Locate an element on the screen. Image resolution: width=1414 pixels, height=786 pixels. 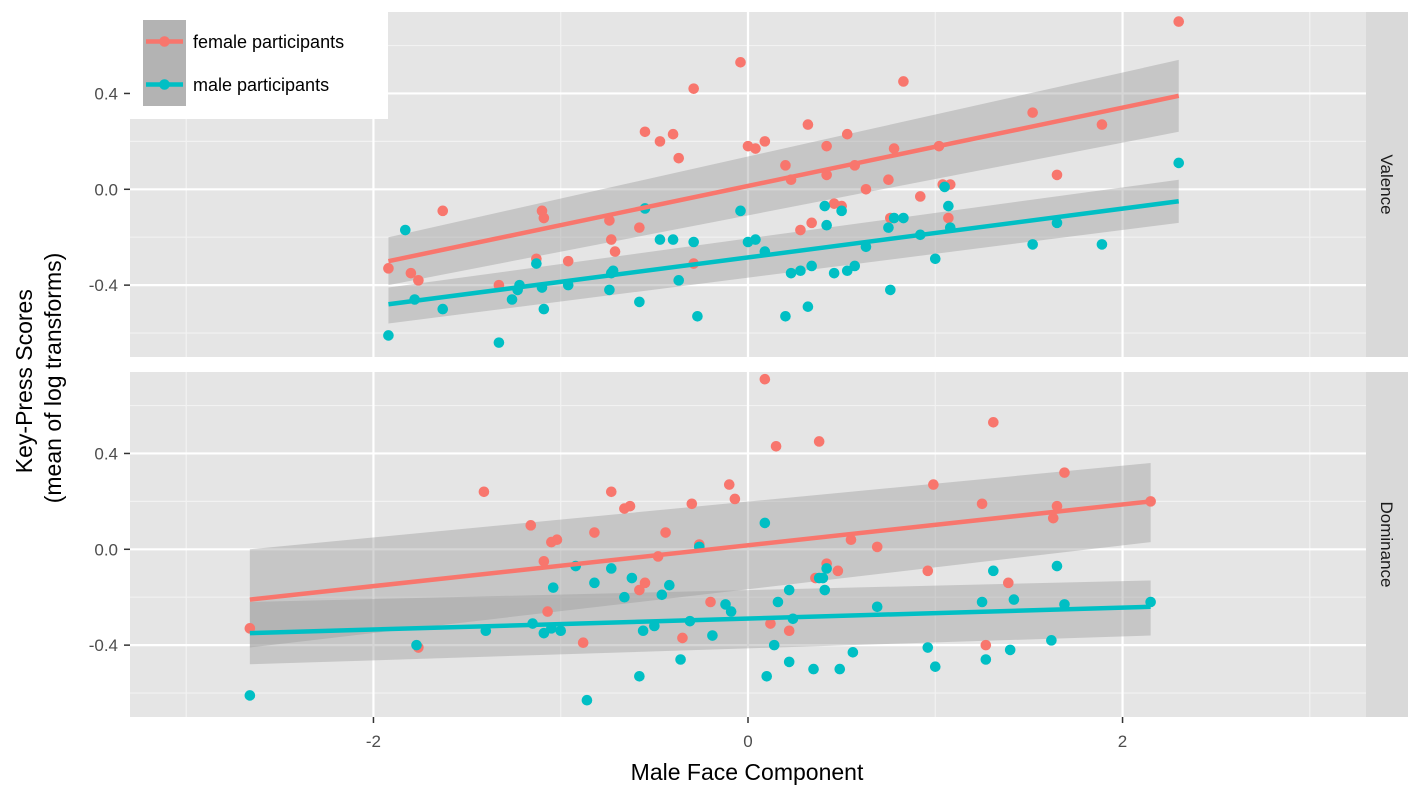
y-tick-label: 0.4 is located at coordinates (106, 453).